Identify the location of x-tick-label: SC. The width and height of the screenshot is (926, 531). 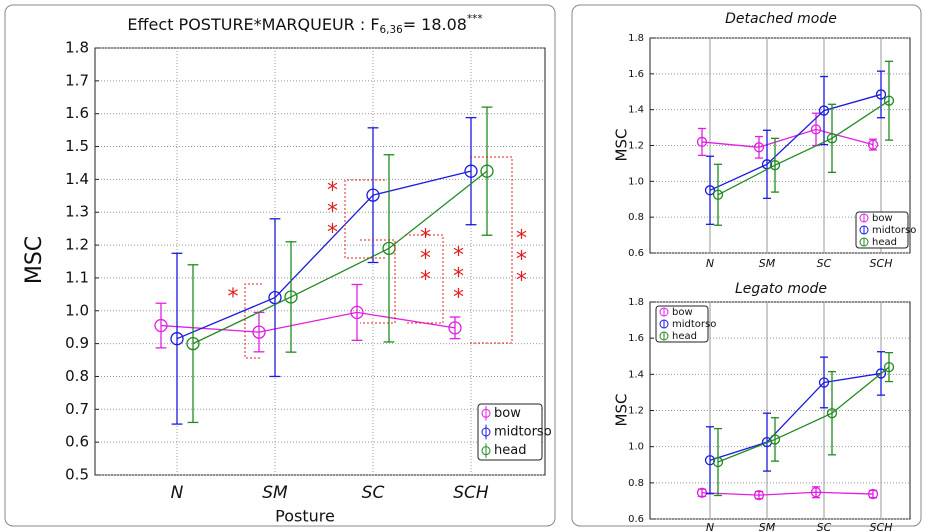
(824, 526).